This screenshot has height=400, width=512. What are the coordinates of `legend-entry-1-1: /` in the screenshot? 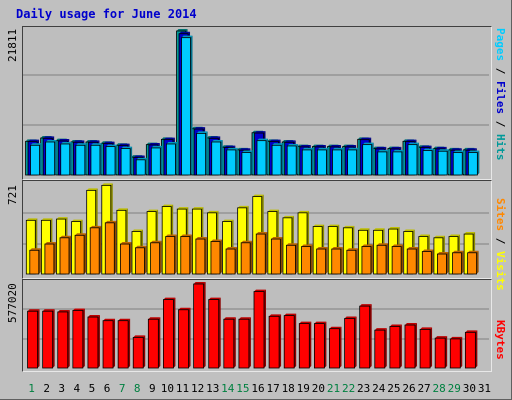 It's located at (500, 241).